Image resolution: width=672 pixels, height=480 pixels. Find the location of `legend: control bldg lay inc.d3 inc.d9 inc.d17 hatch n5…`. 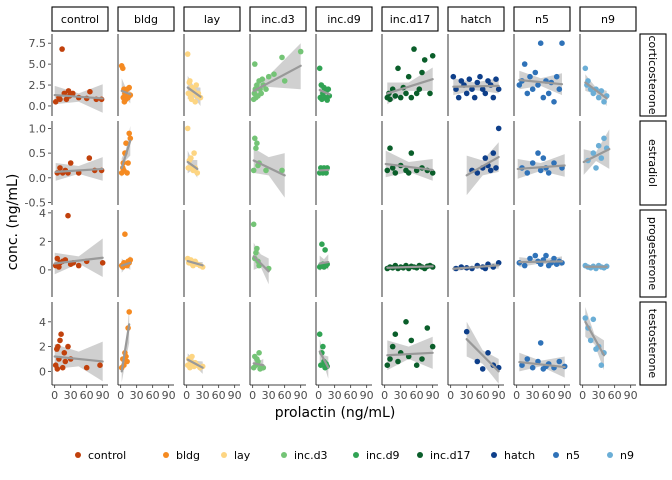

legend: control bldg lay inc.d3 inc.d9 inc.d17 hatch n5… is located at coordinates (354, 455).